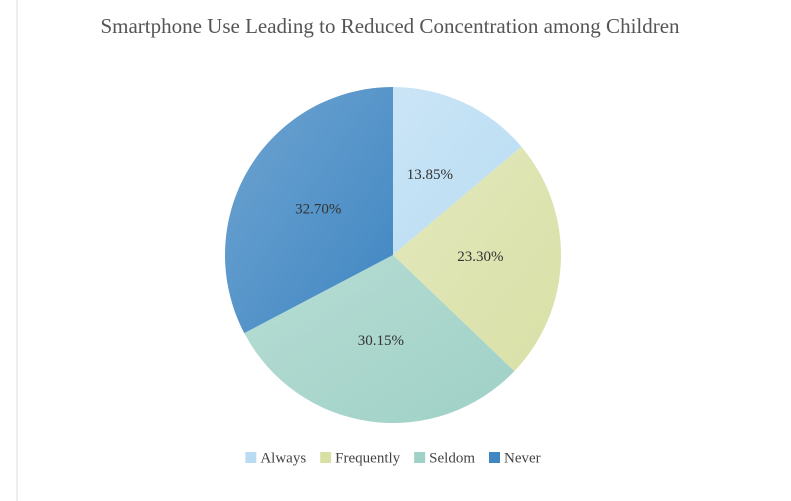 This screenshot has height=501, width=791. What do you see at coordinates (430, 175) in the screenshot?
I see `data-label: 13.85%` at bounding box center [430, 175].